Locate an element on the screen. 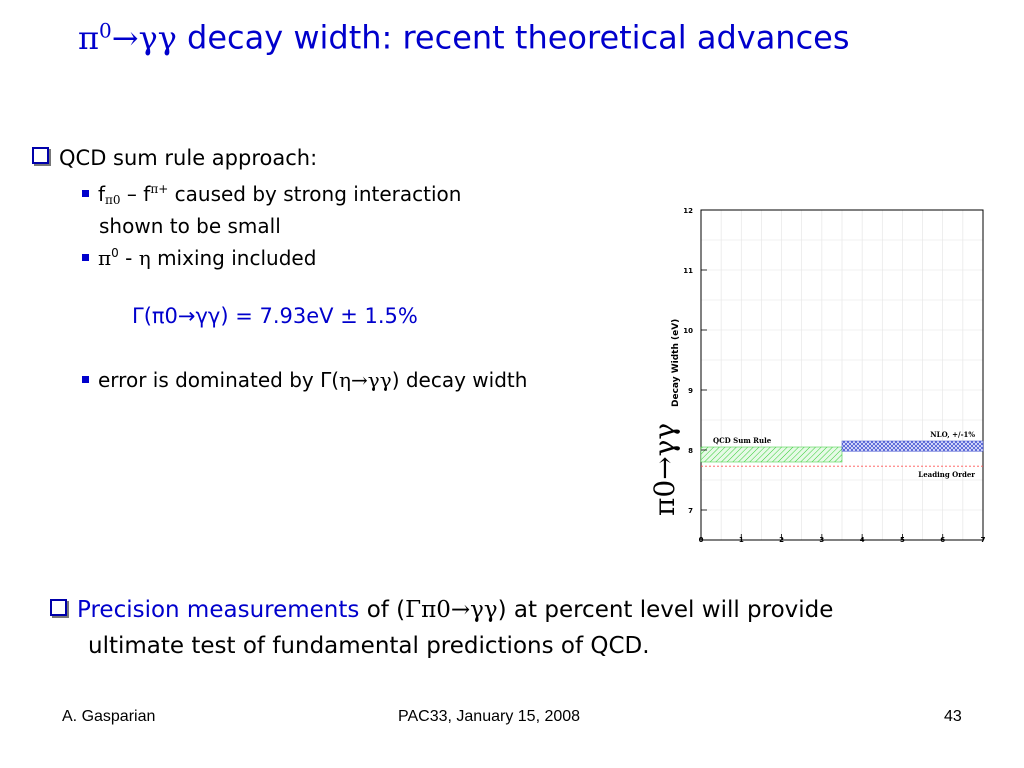 The image size is (1024, 768). x-tick-label: 2 is located at coordinates (781, 540).